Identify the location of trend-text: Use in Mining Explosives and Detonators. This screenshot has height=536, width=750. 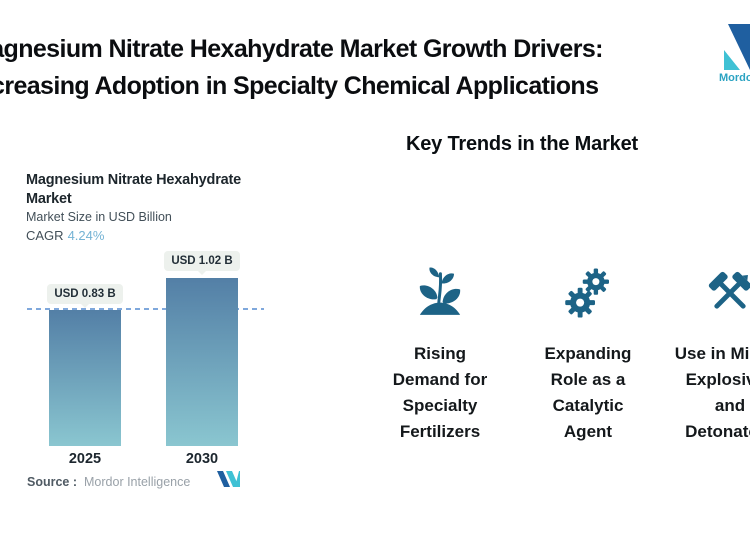
(707, 393).